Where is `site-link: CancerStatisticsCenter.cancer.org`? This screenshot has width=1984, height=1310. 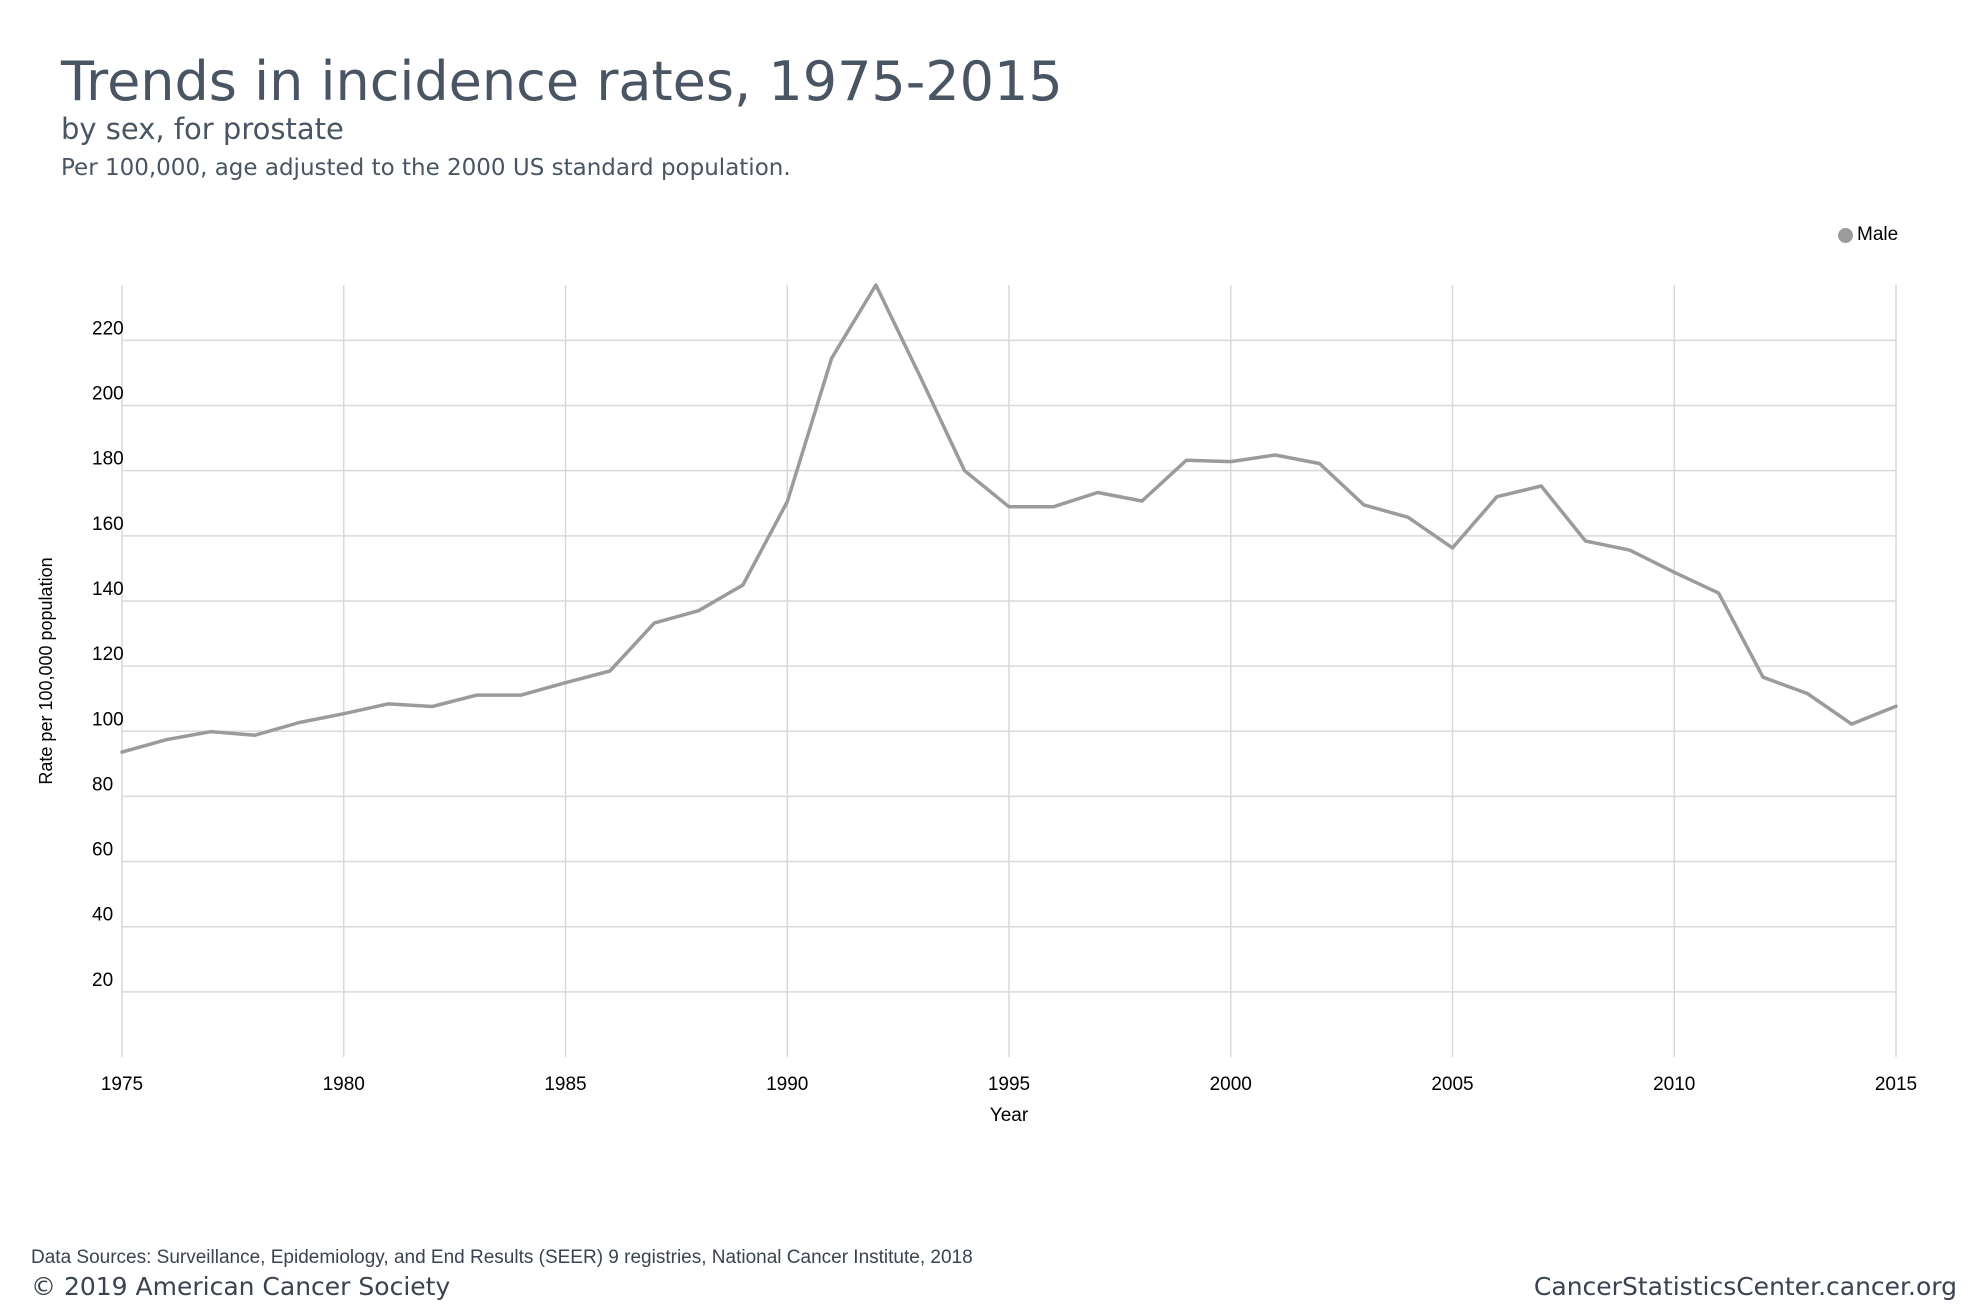
site-link: CancerStatisticsCenter.cancer.org is located at coordinates (1745, 1286).